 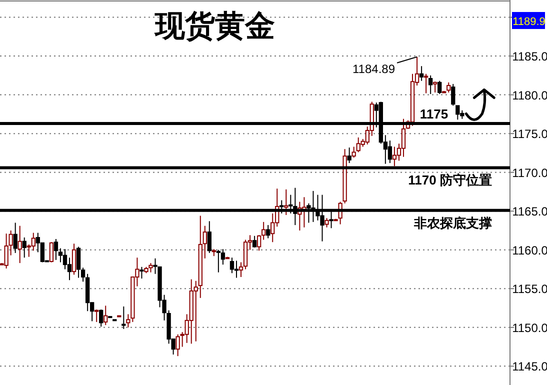 What do you see at coordinates (529, 95) in the screenshot?
I see `y-tick-label: 1180.0` at bounding box center [529, 95].